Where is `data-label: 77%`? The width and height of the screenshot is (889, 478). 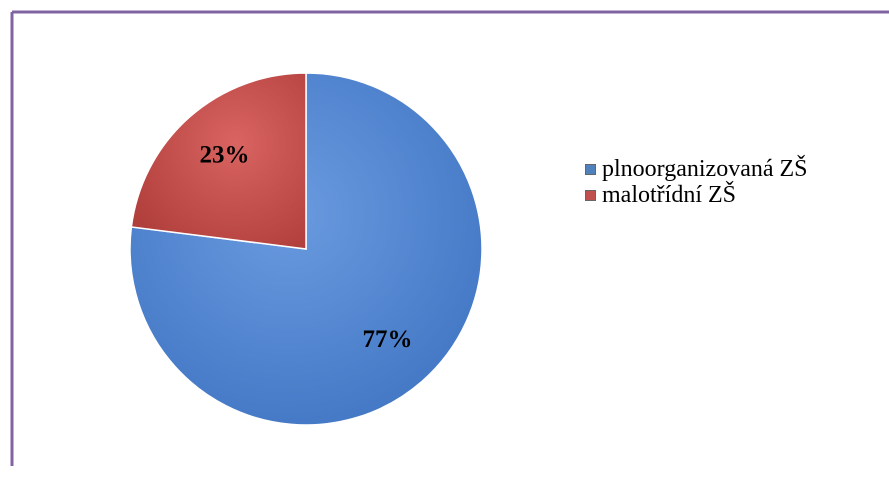
data-label: 77% is located at coordinates (387, 339).